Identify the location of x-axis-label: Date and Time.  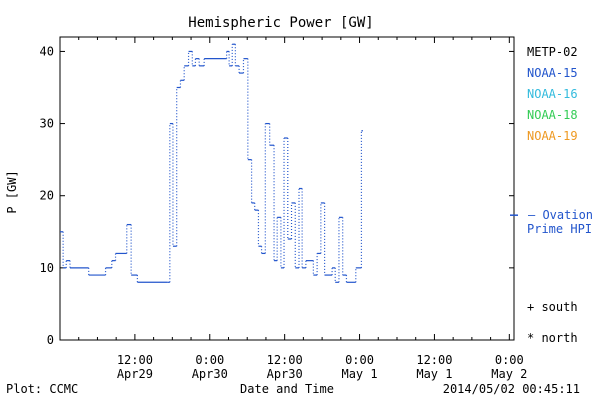
(287, 389).